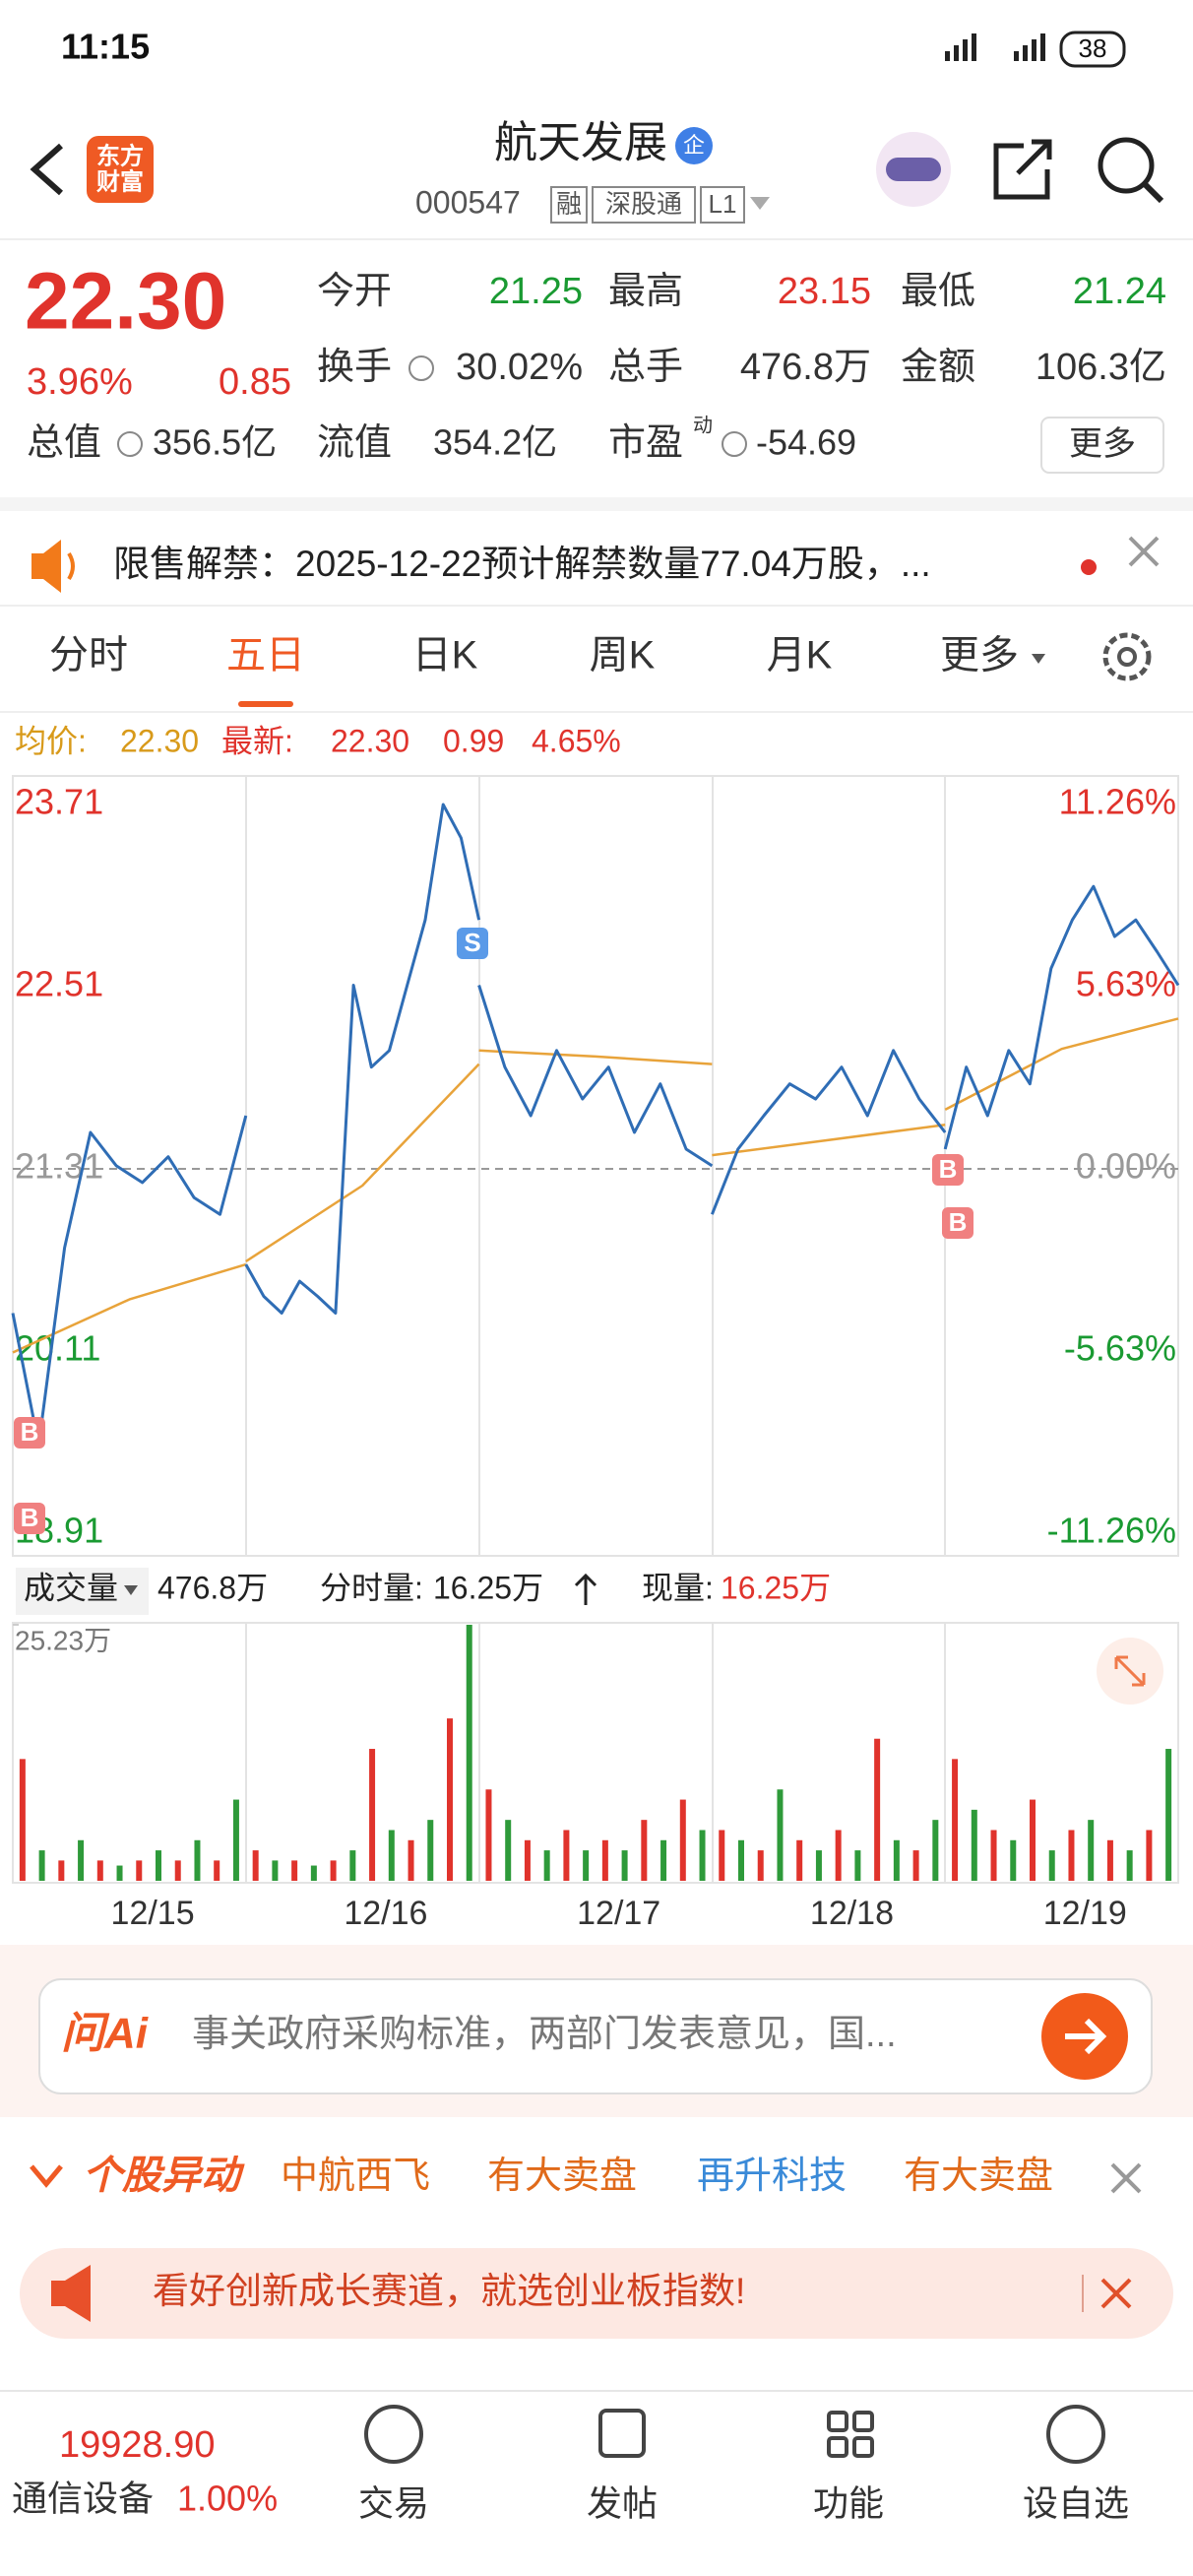 This screenshot has height=2576, width=1193. I want to click on more-button, so click(1102, 445).